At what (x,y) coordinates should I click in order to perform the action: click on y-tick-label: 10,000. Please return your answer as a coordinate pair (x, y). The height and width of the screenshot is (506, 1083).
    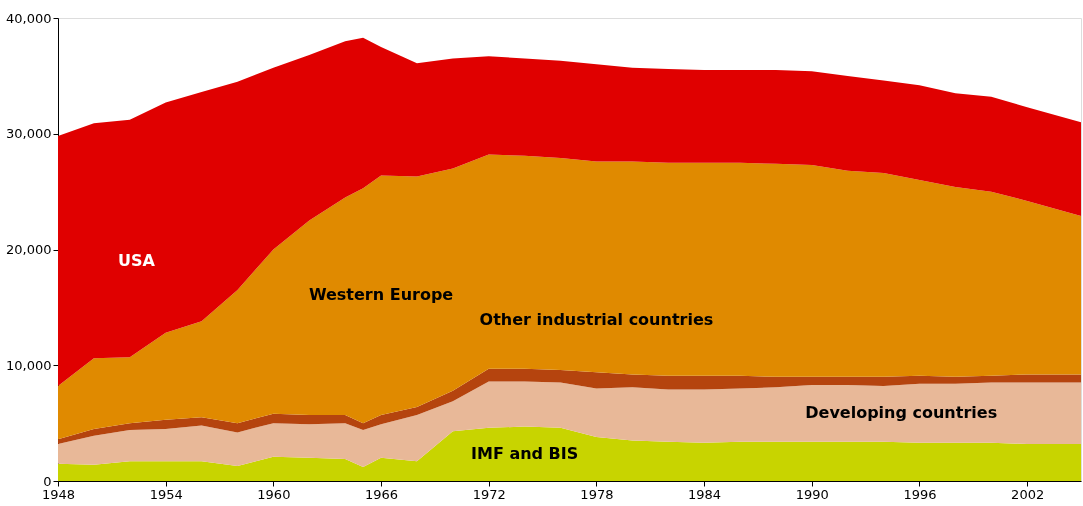
    Looking at the image, I should click on (29, 365).